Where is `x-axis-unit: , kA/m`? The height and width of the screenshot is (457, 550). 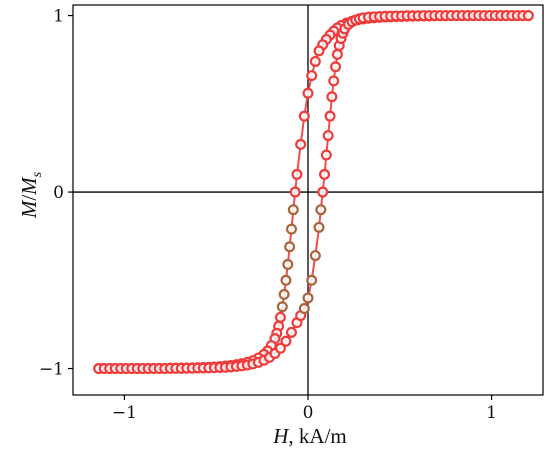 x-axis-unit: , kA/m is located at coordinates (317, 436).